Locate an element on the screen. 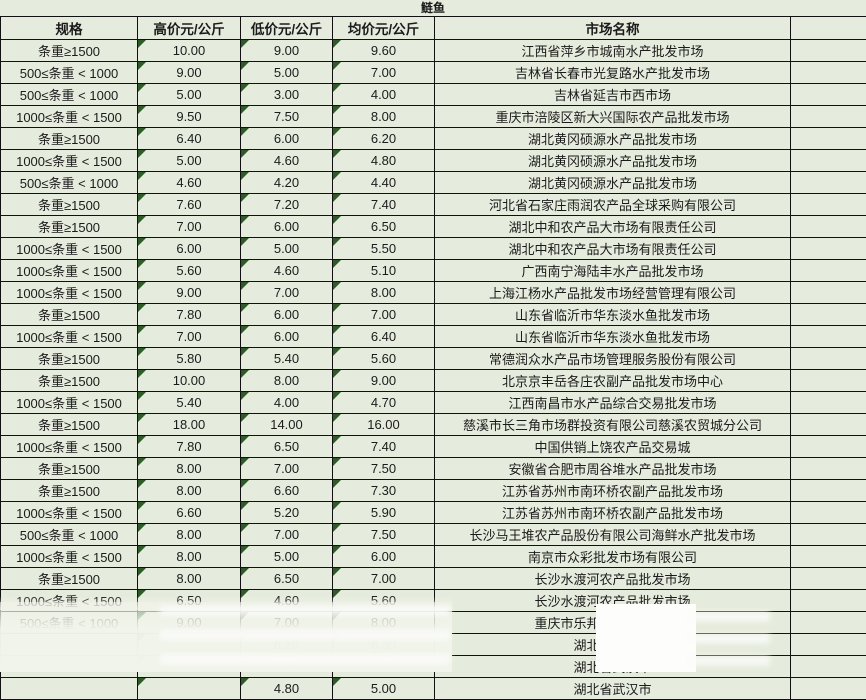 This screenshot has width=866, height=700. cell-avg-price: 9.60 is located at coordinates (384, 51).